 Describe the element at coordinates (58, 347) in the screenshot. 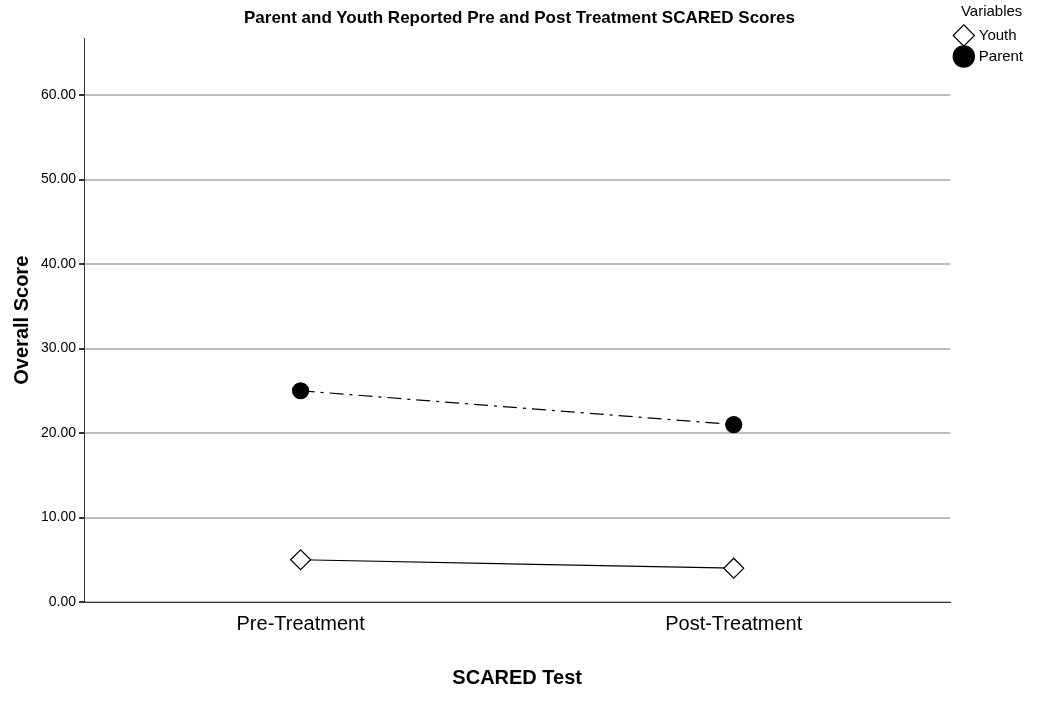

I see `y-tick-label: 30.00` at that location.